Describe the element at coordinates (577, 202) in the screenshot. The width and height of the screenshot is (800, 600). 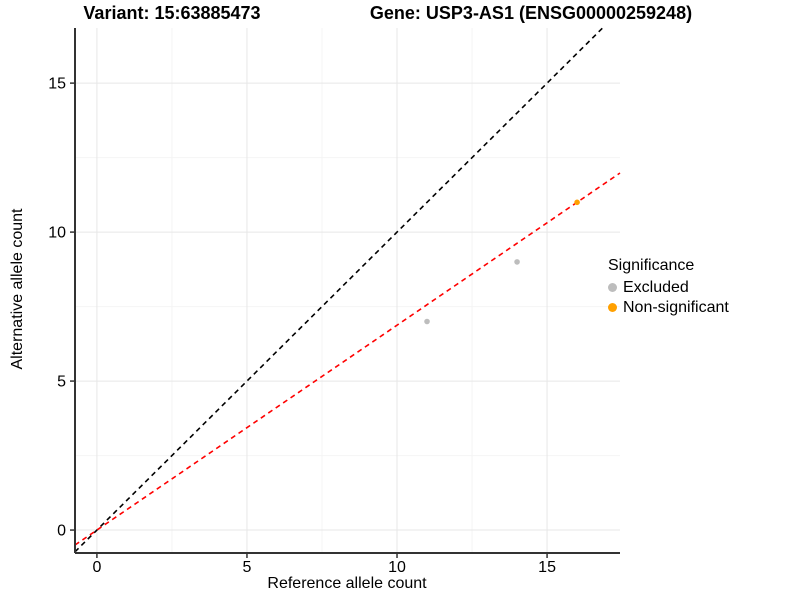
I see `data-point-non-significant` at that location.